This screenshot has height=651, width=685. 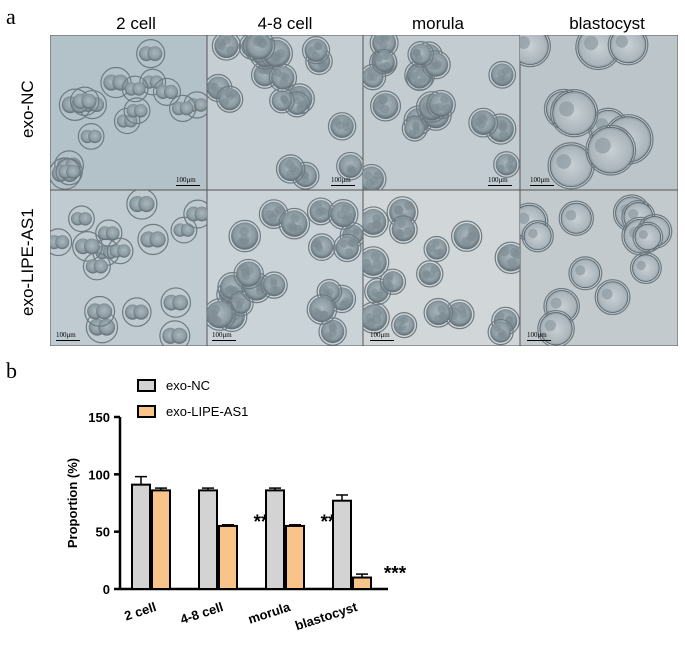 What do you see at coordinates (342, 544) in the screenshot?
I see `bar-exo-nc-blastocyst` at bounding box center [342, 544].